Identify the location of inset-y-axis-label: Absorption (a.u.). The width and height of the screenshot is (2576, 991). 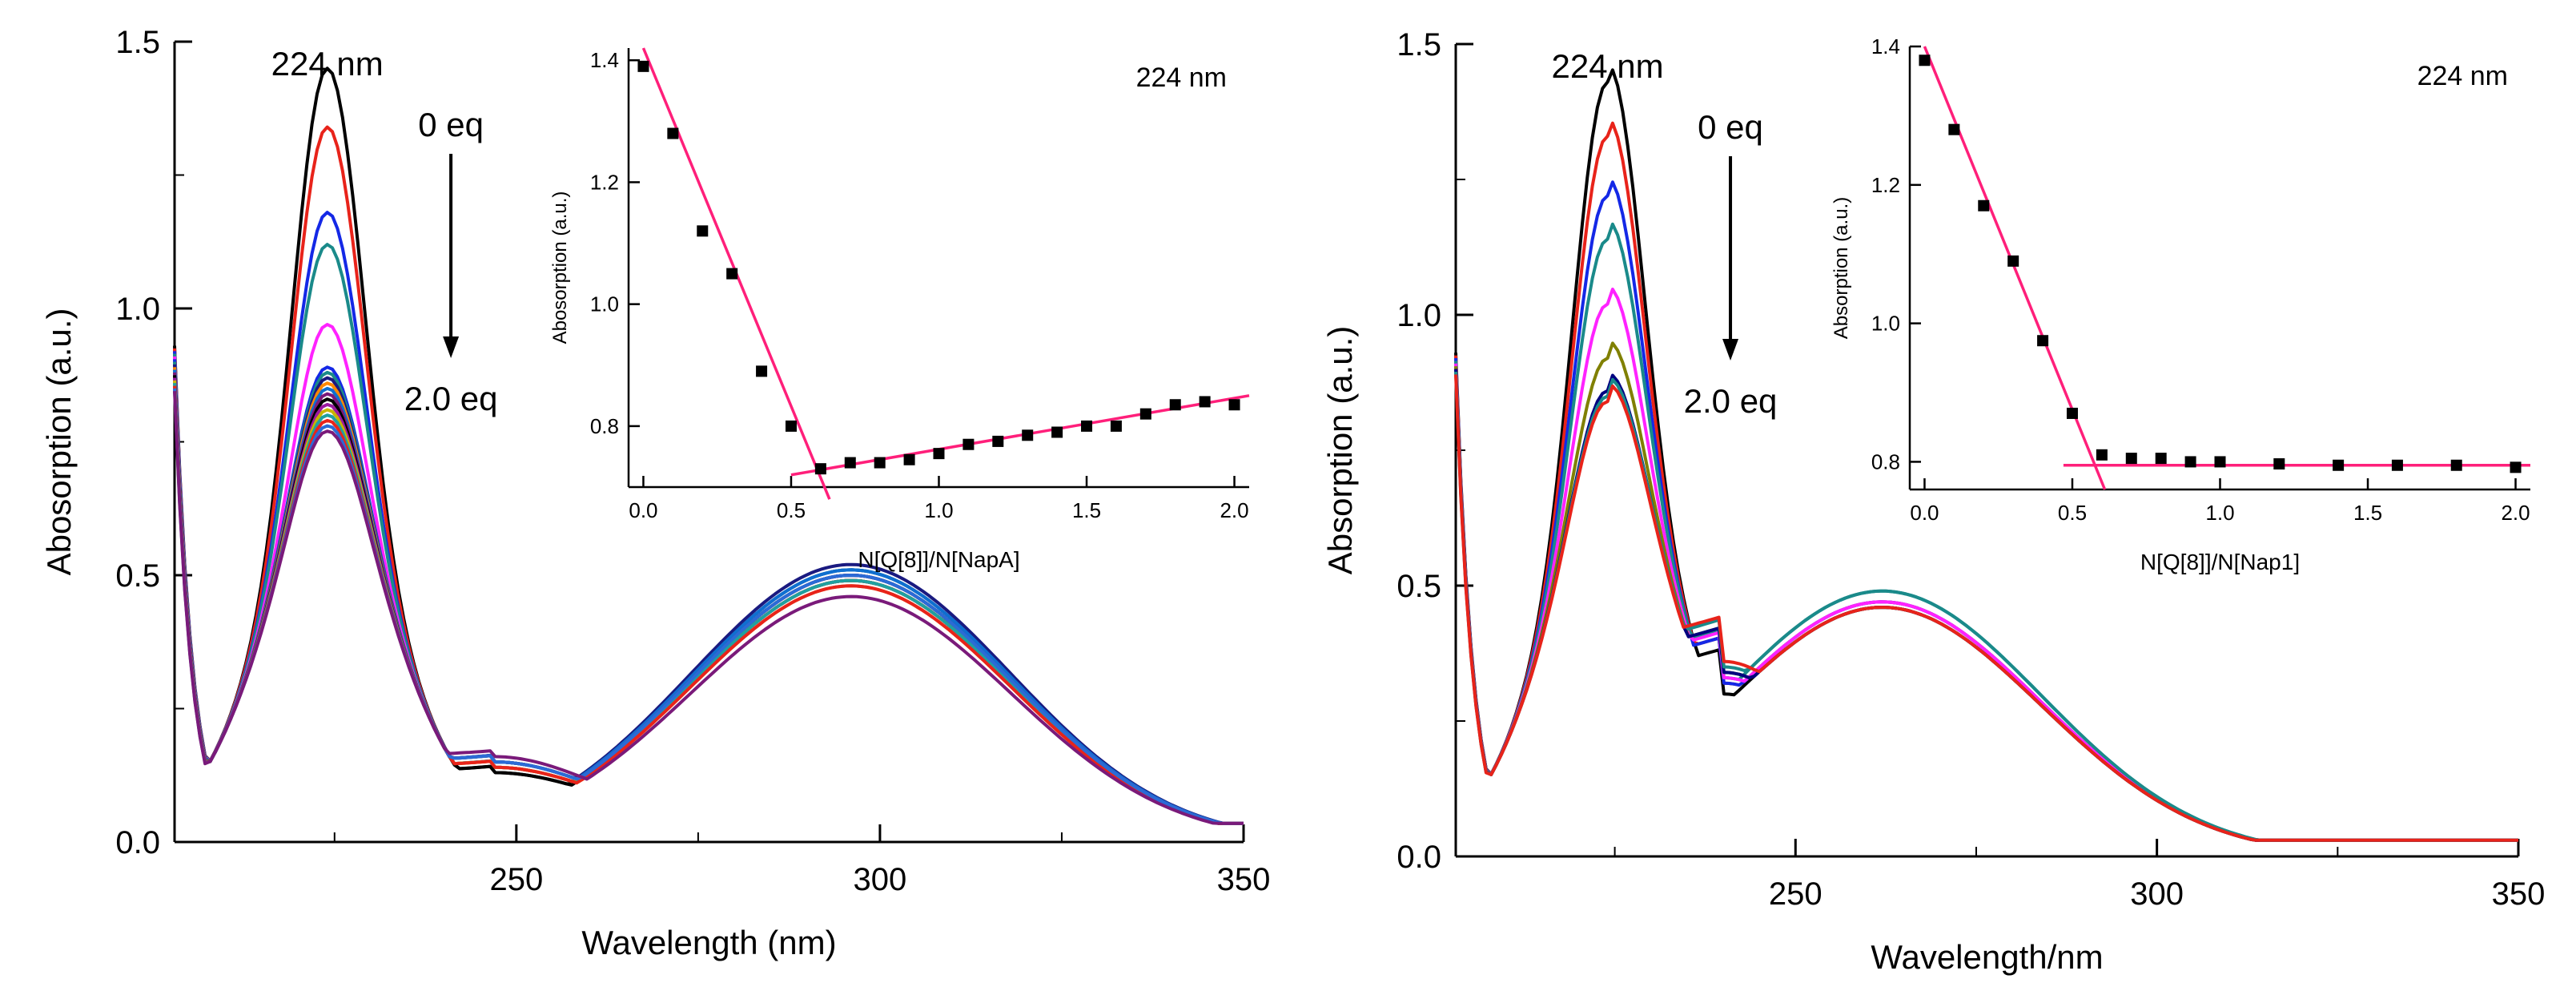
(1841, 268).